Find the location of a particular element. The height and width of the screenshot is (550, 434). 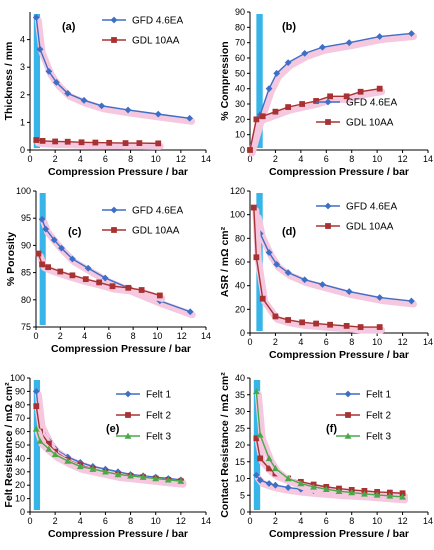

legend-label: Felt 1 is located at coordinates (158, 395).